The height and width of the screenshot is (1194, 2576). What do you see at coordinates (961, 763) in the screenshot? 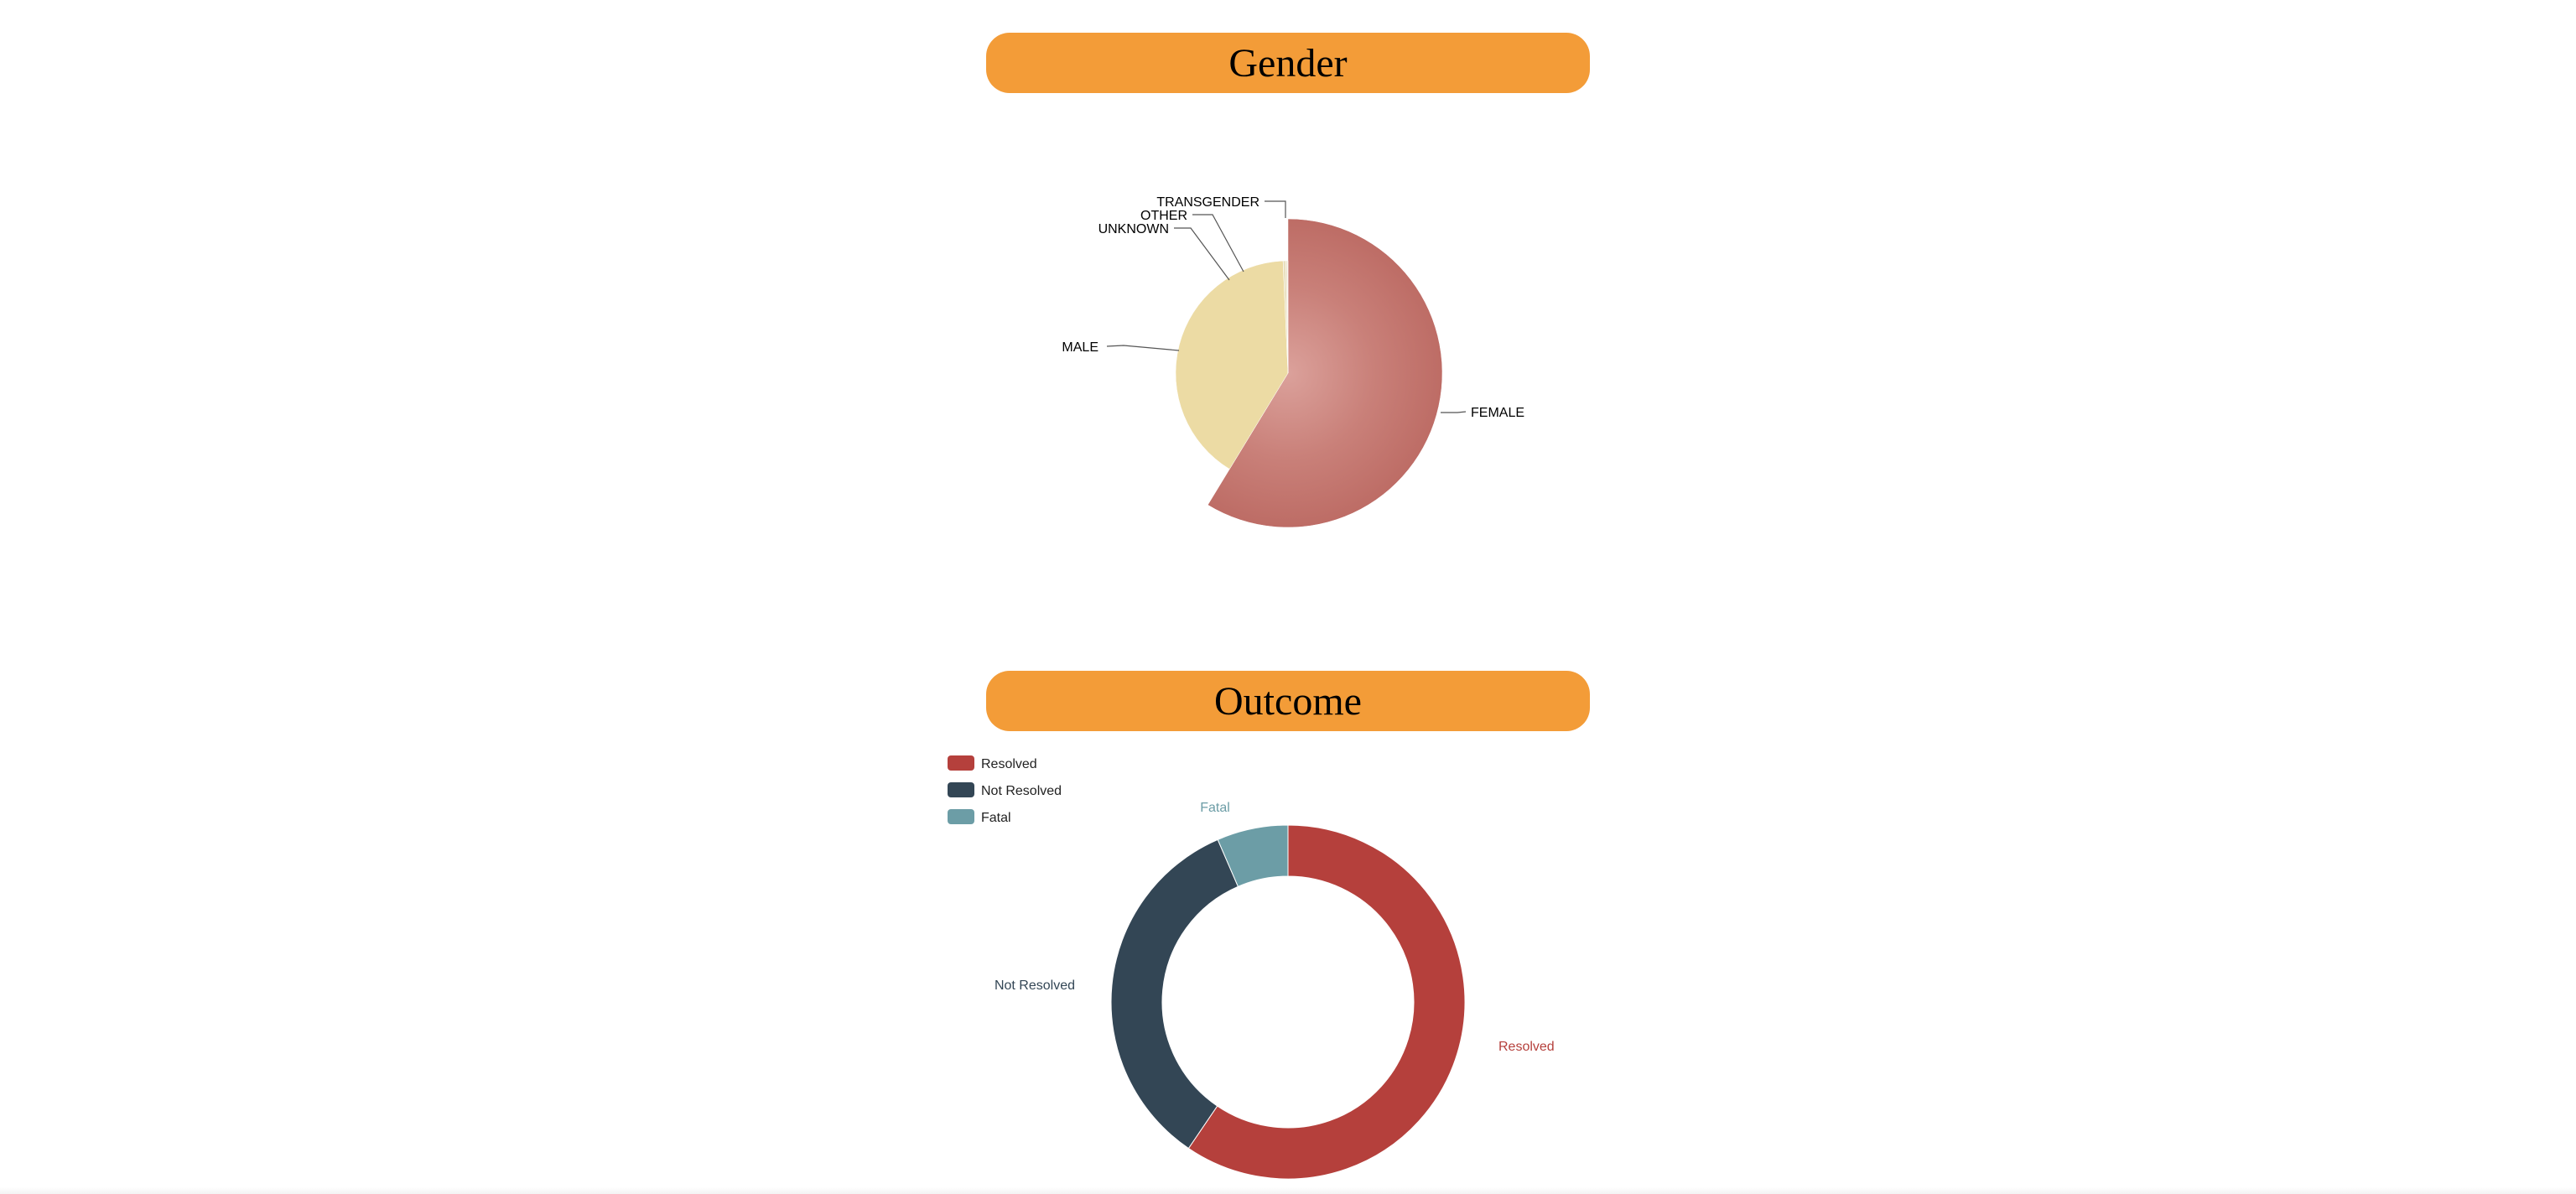
I see `legend-swatch-resolved` at bounding box center [961, 763].